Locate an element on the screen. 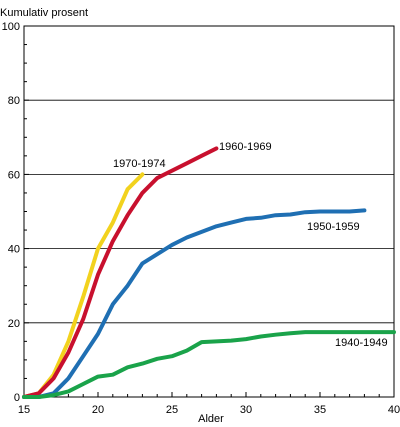  series-label-1970-1974: 1970-1974 is located at coordinates (139, 164).